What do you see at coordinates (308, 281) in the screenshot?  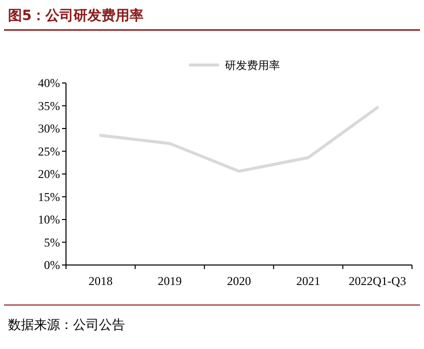 I see `x-tick-label: 2021` at bounding box center [308, 281].